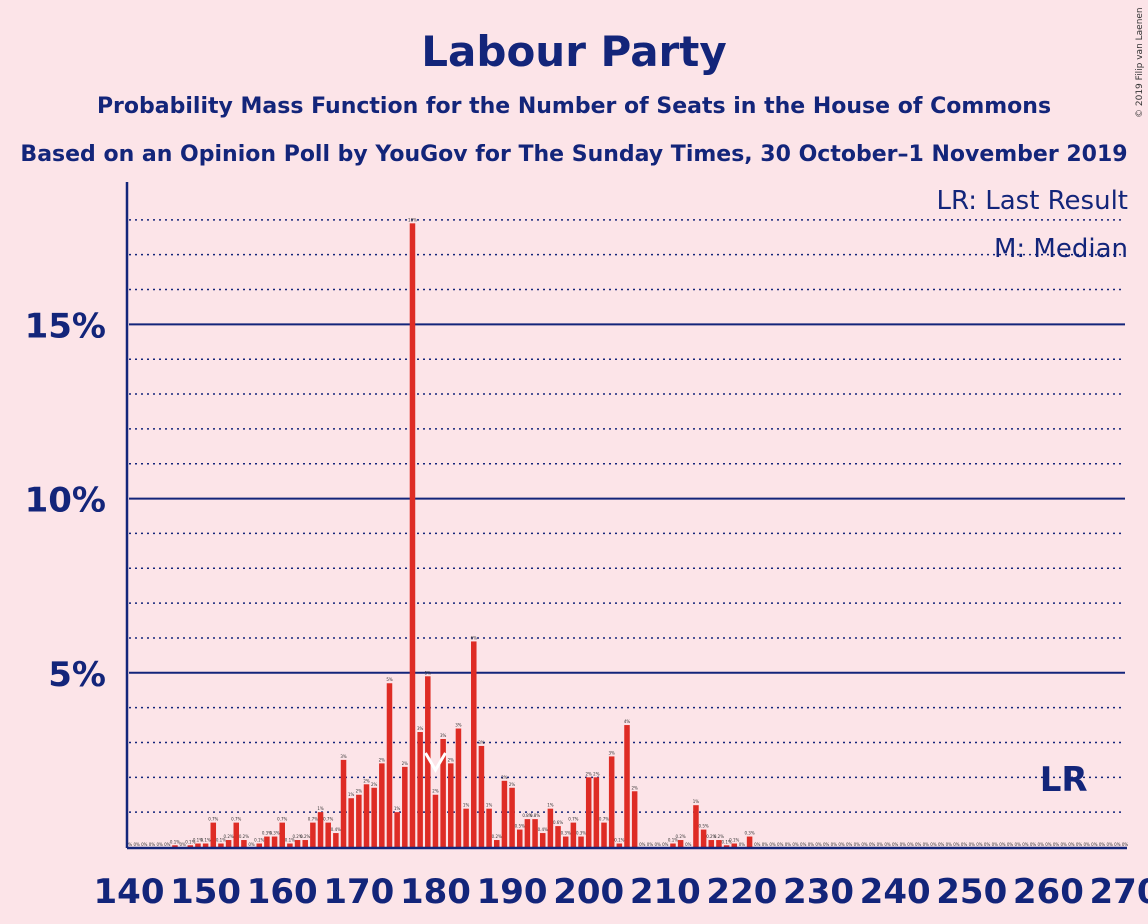 This screenshot has width=1148, height=924. I want to click on bar-value-label: 18%, so click(412, 219).